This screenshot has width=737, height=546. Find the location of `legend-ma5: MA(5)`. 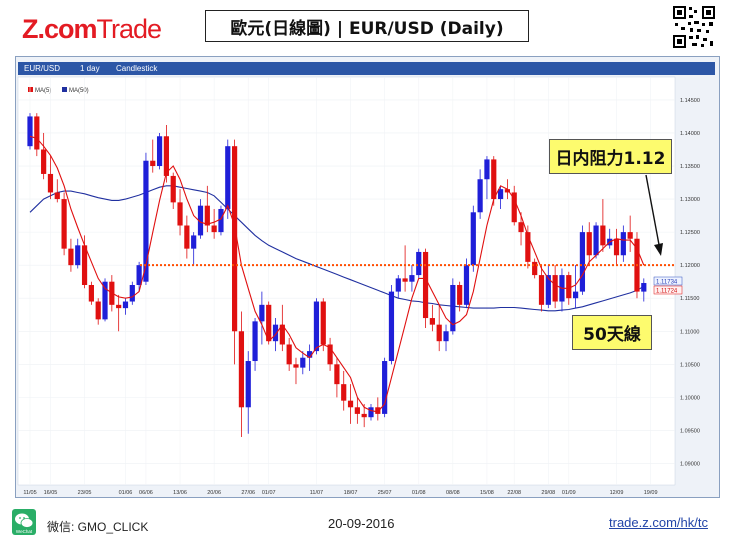

legend-ma5: MA(5) is located at coordinates (43, 91).